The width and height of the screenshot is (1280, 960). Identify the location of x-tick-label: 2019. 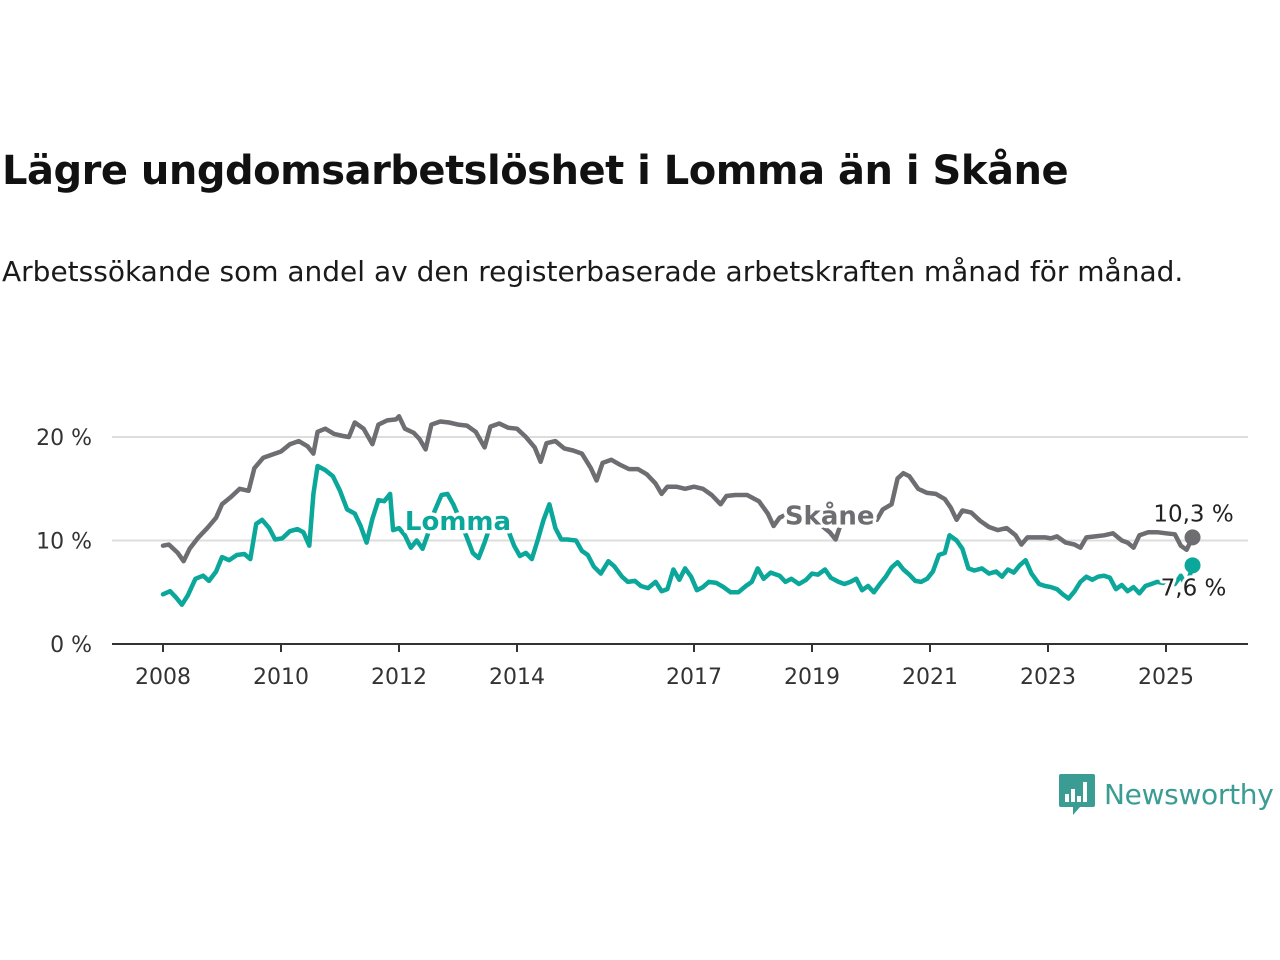
(812, 677).